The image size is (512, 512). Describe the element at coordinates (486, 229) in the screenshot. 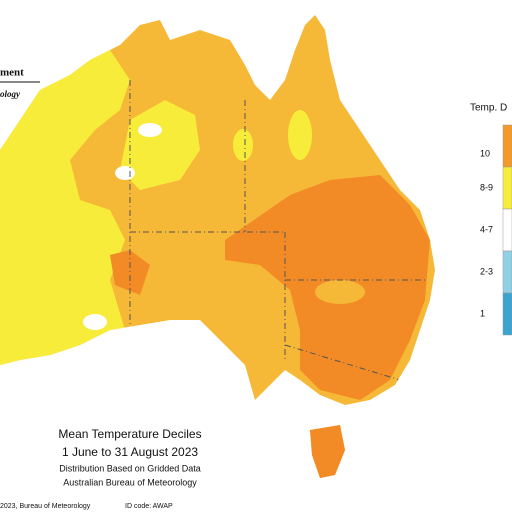

I see `legend-label: 4-7` at that location.